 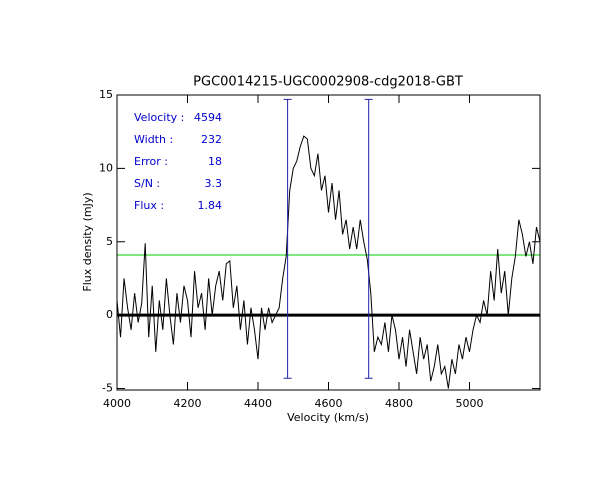 I want to click on x-axis-label: Velocity (km/s), so click(x=328, y=417).